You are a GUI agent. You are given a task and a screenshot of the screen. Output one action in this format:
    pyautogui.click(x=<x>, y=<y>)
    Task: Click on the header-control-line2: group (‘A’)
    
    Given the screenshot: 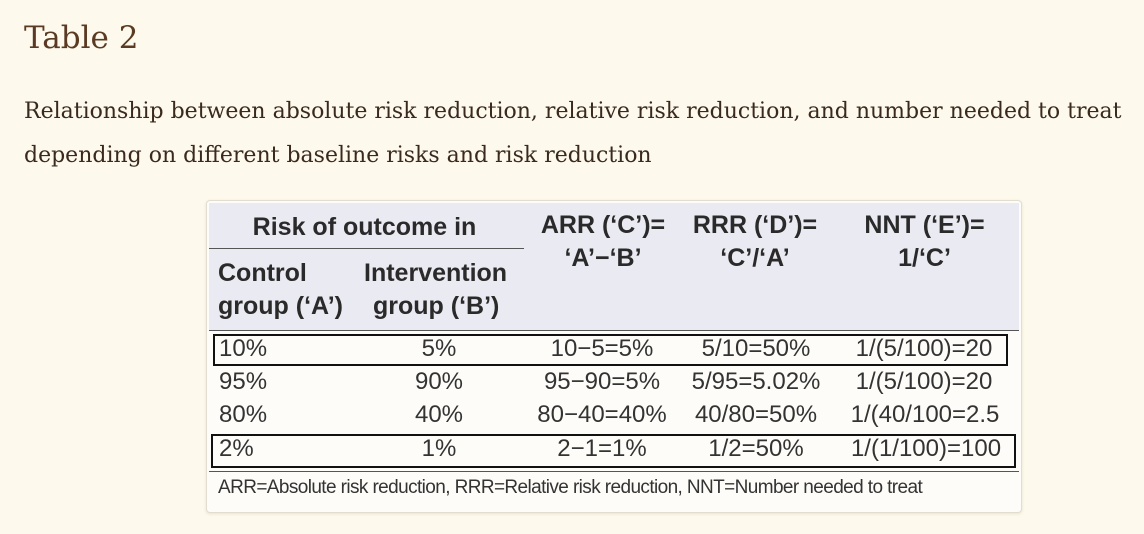 What is the action you would take?
    pyautogui.click(x=280, y=306)
    